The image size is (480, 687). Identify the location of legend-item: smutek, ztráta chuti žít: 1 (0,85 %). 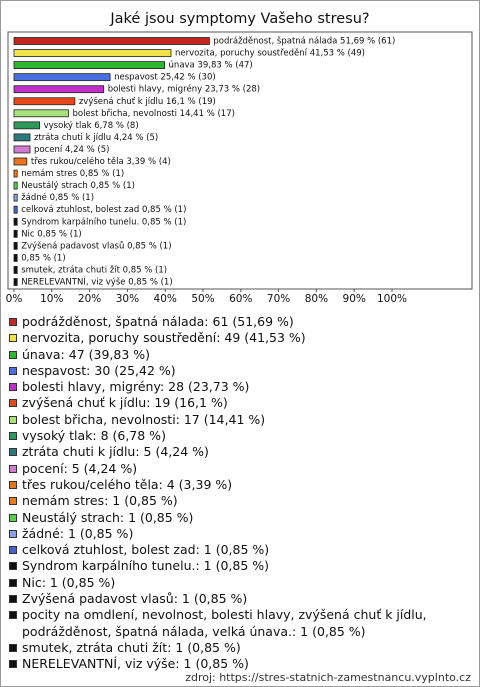
(217, 648).